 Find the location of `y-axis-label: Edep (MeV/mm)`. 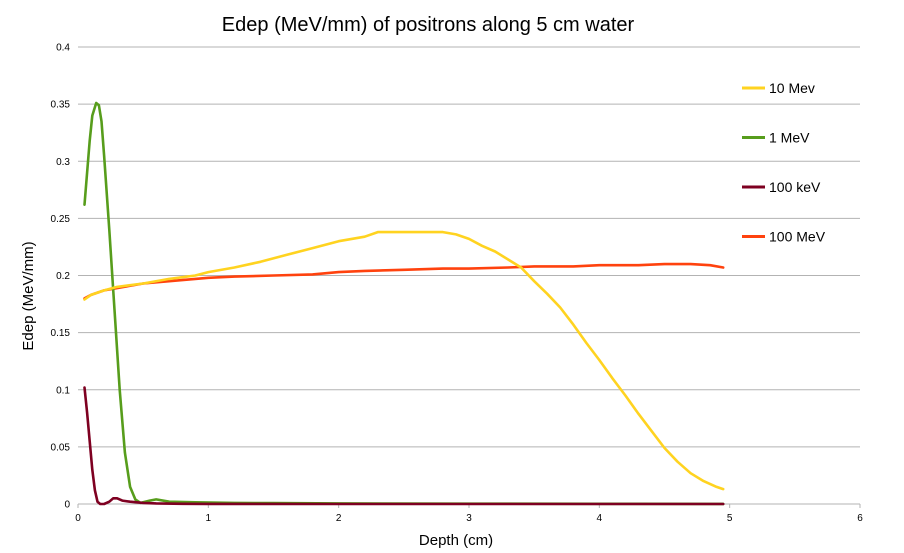

y-axis-label: Edep (MeV/mm) is located at coordinates (28, 295).